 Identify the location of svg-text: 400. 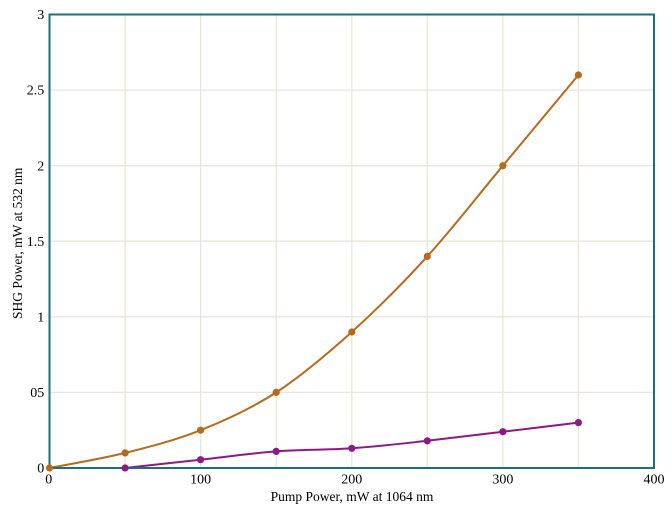
(654, 479).